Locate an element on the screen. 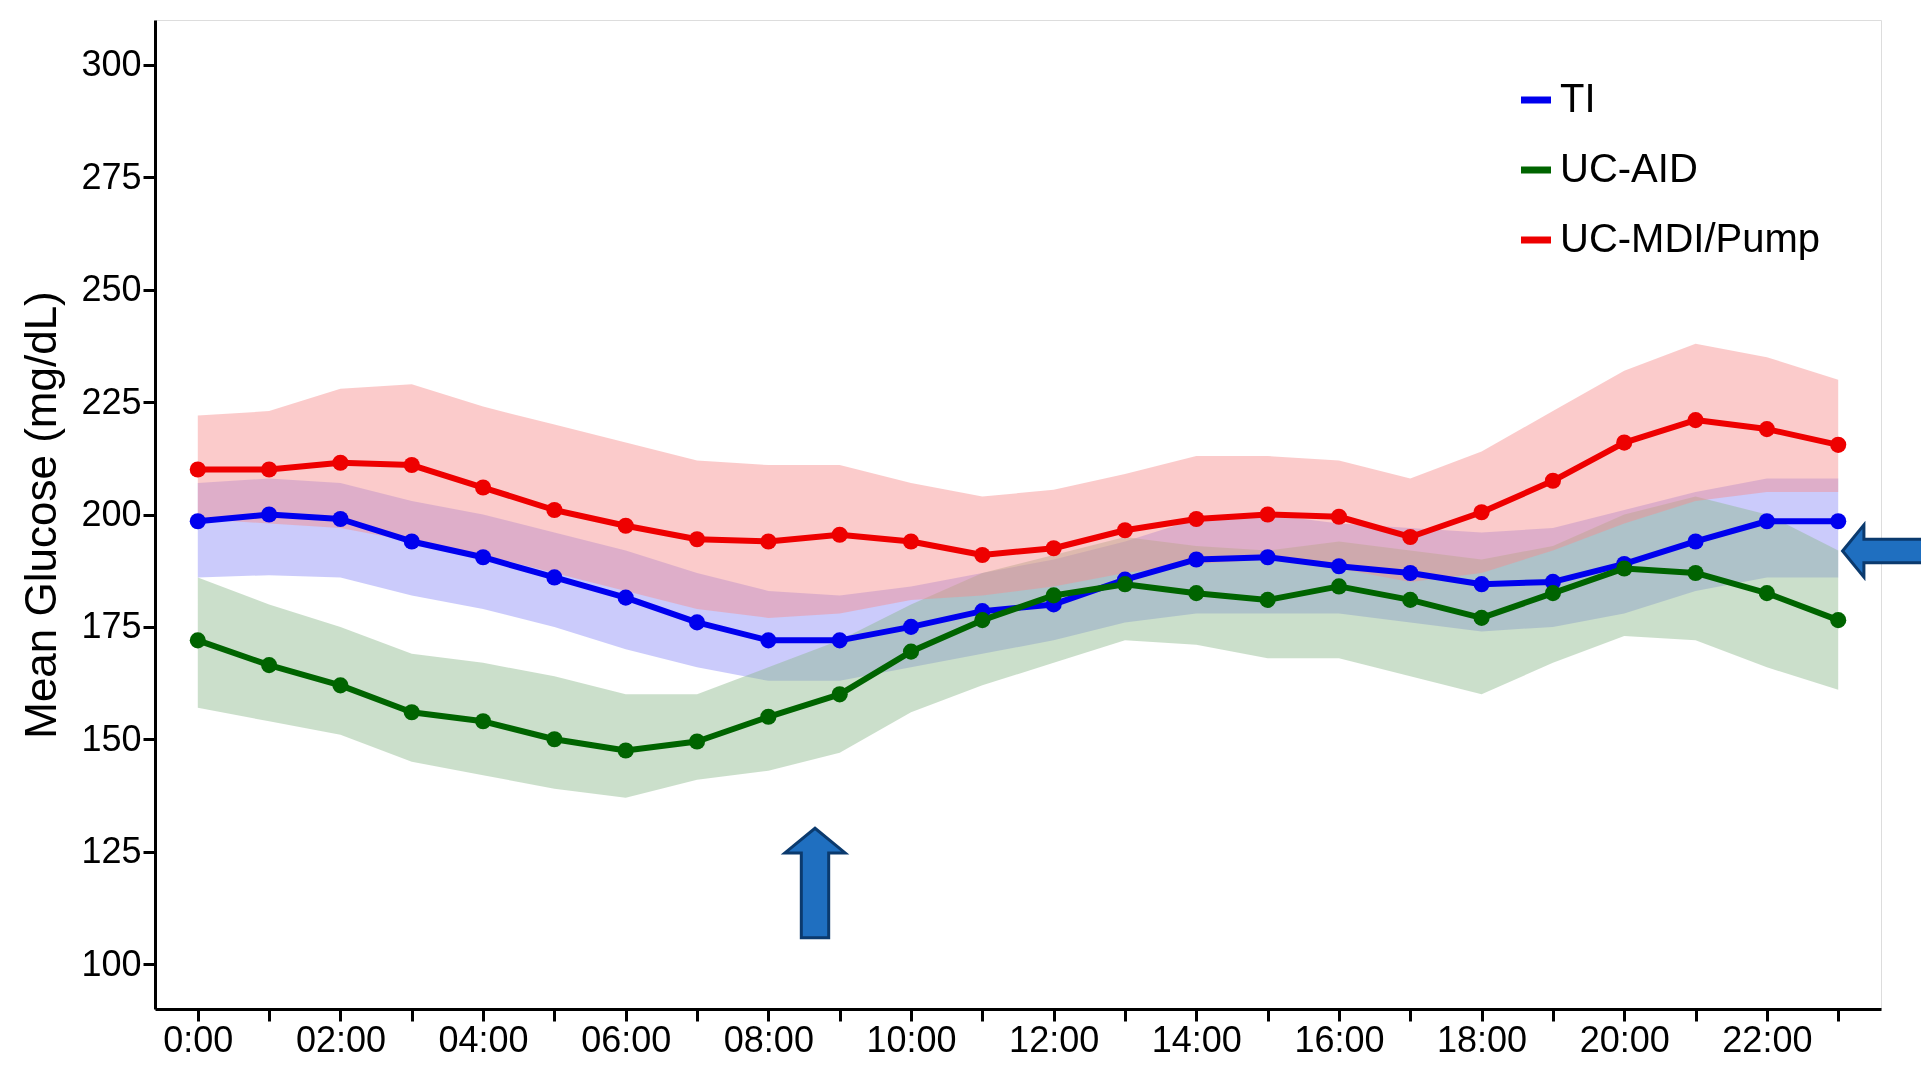 The width and height of the screenshot is (1921, 1073). y-tick-label: 225 is located at coordinates (111, 401).